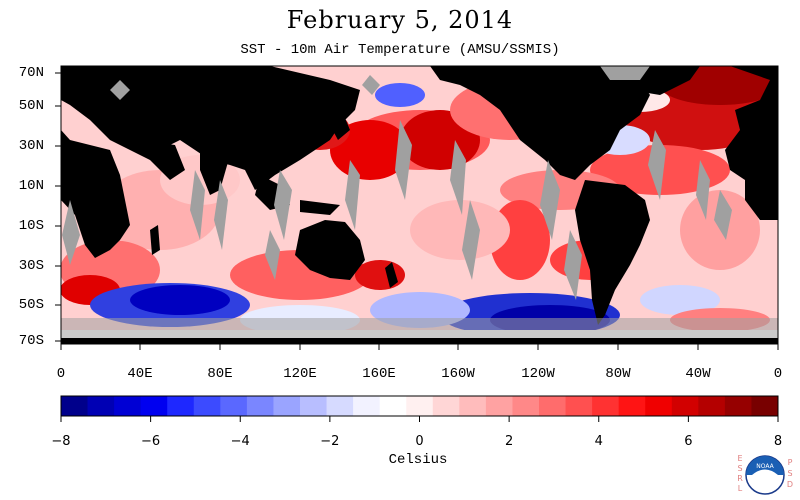 This screenshot has height=500, width=800. I want to click on latitude-label: 30S, so click(31, 266).